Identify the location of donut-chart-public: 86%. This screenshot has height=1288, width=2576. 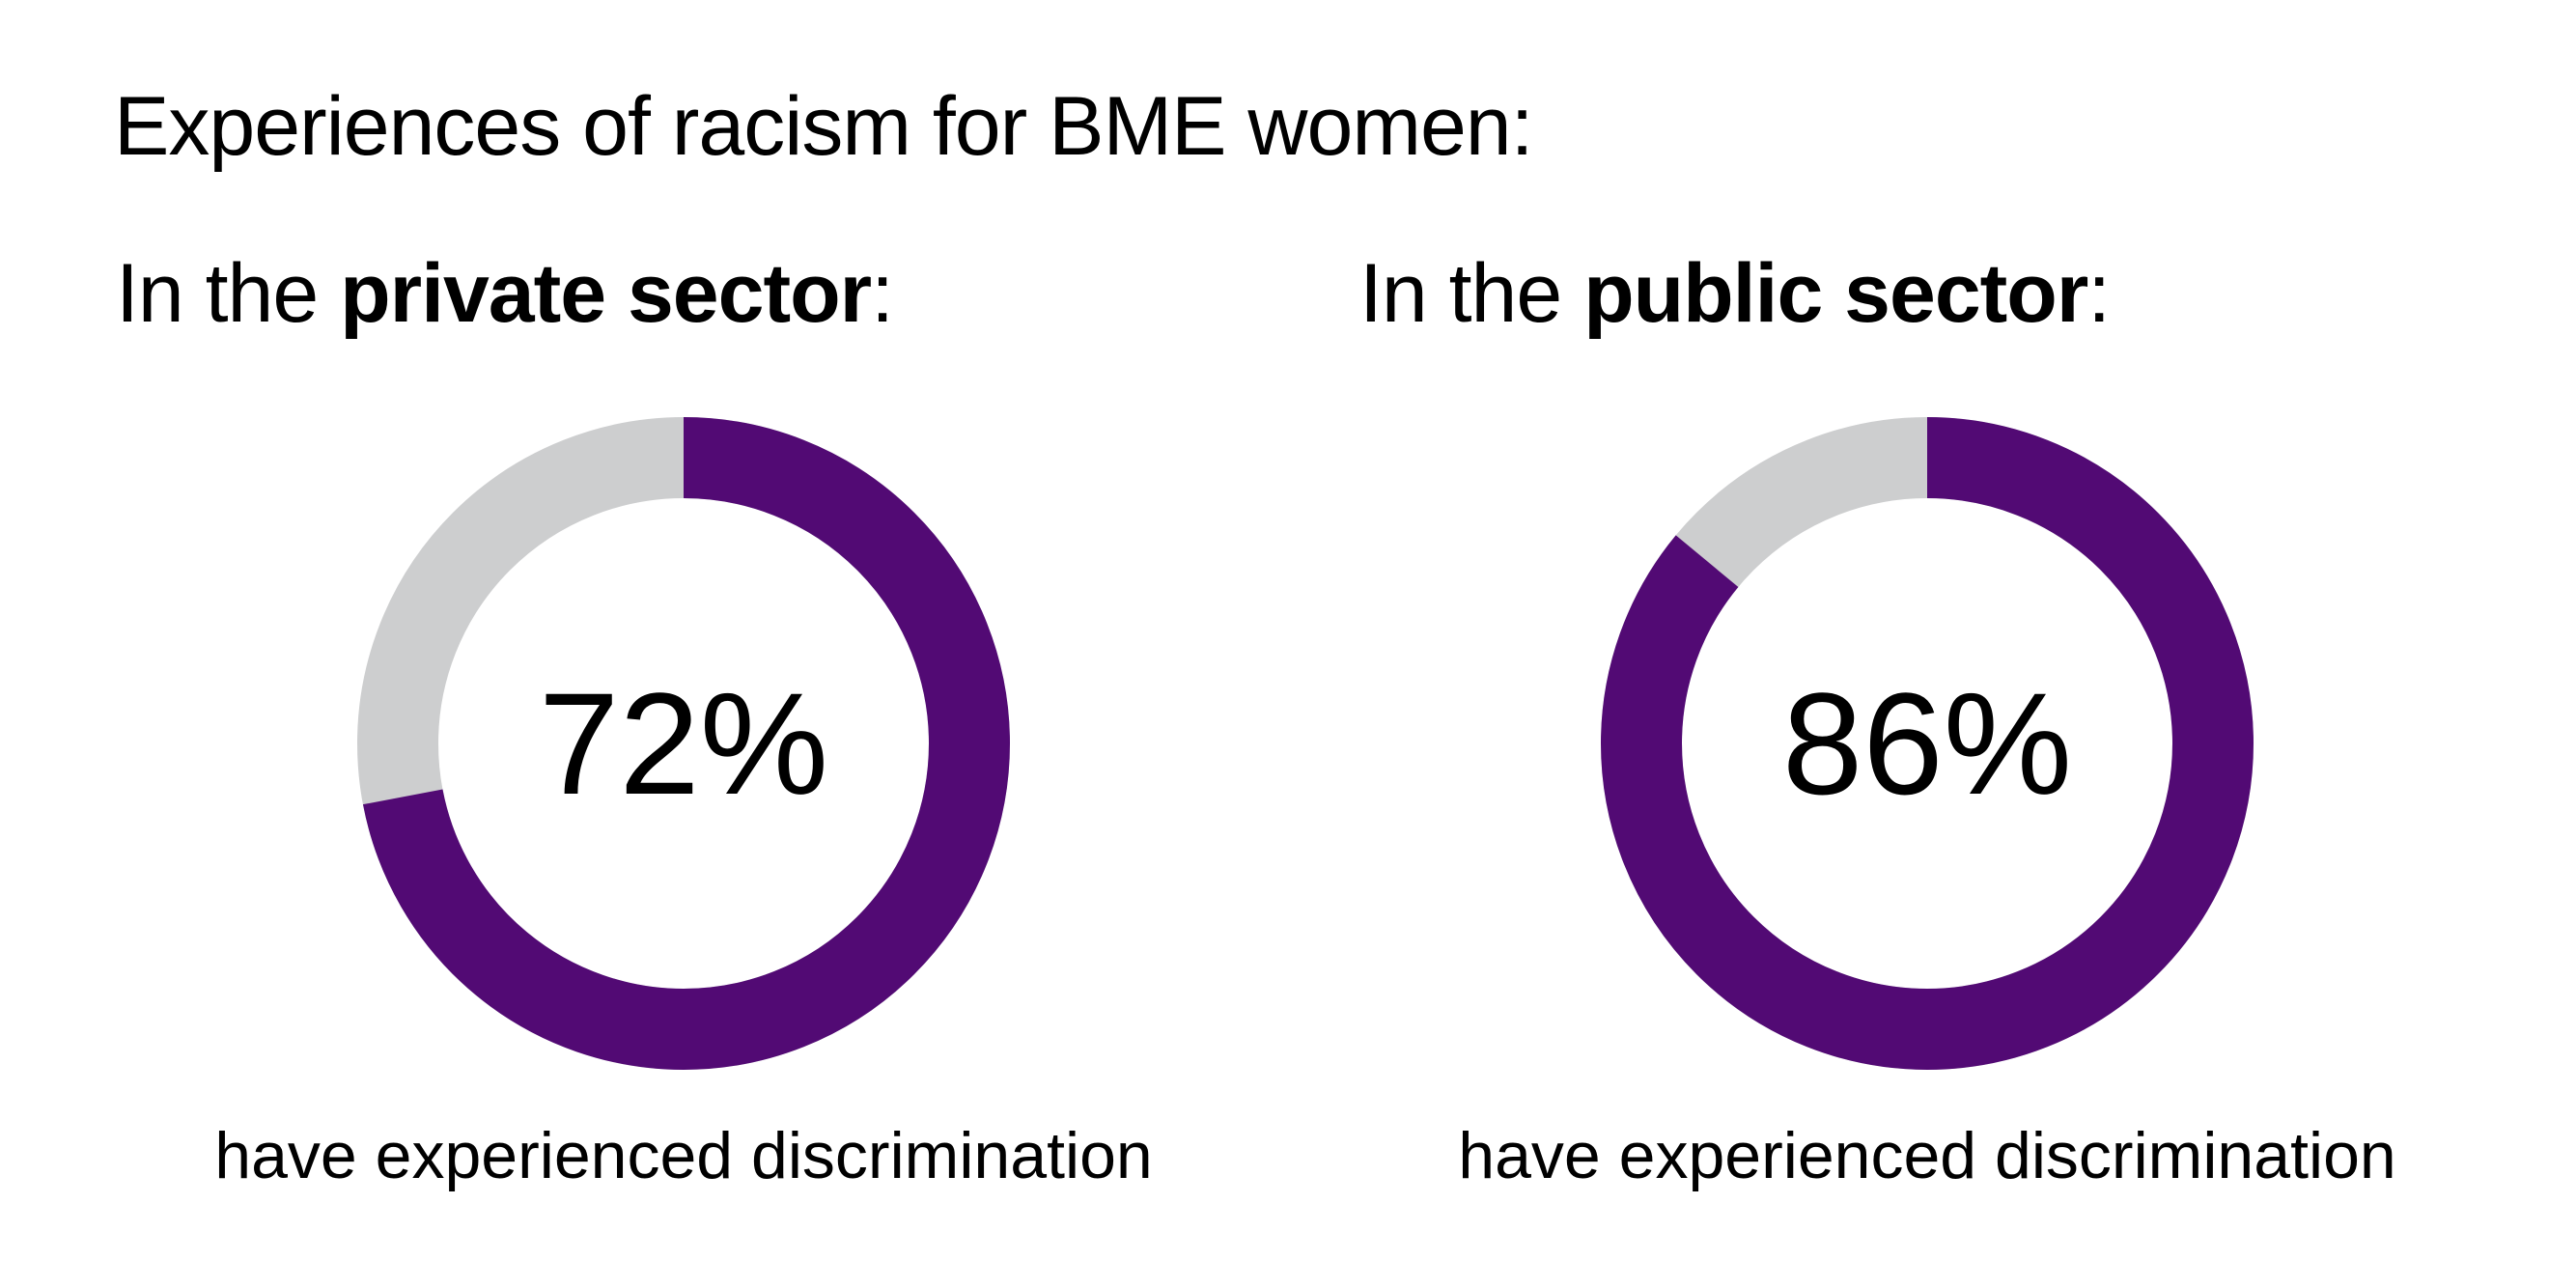
(1927, 743).